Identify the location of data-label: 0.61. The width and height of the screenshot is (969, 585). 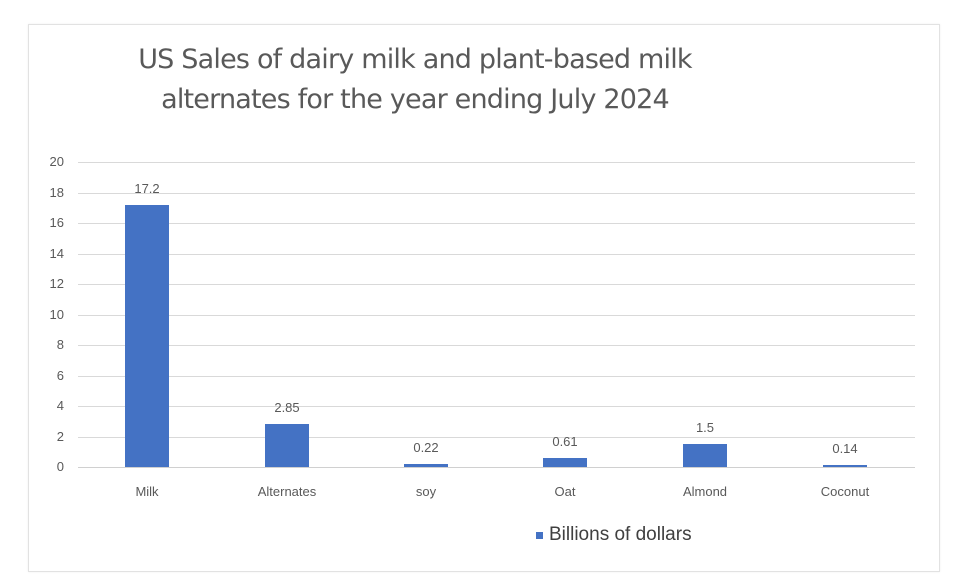
(565, 441).